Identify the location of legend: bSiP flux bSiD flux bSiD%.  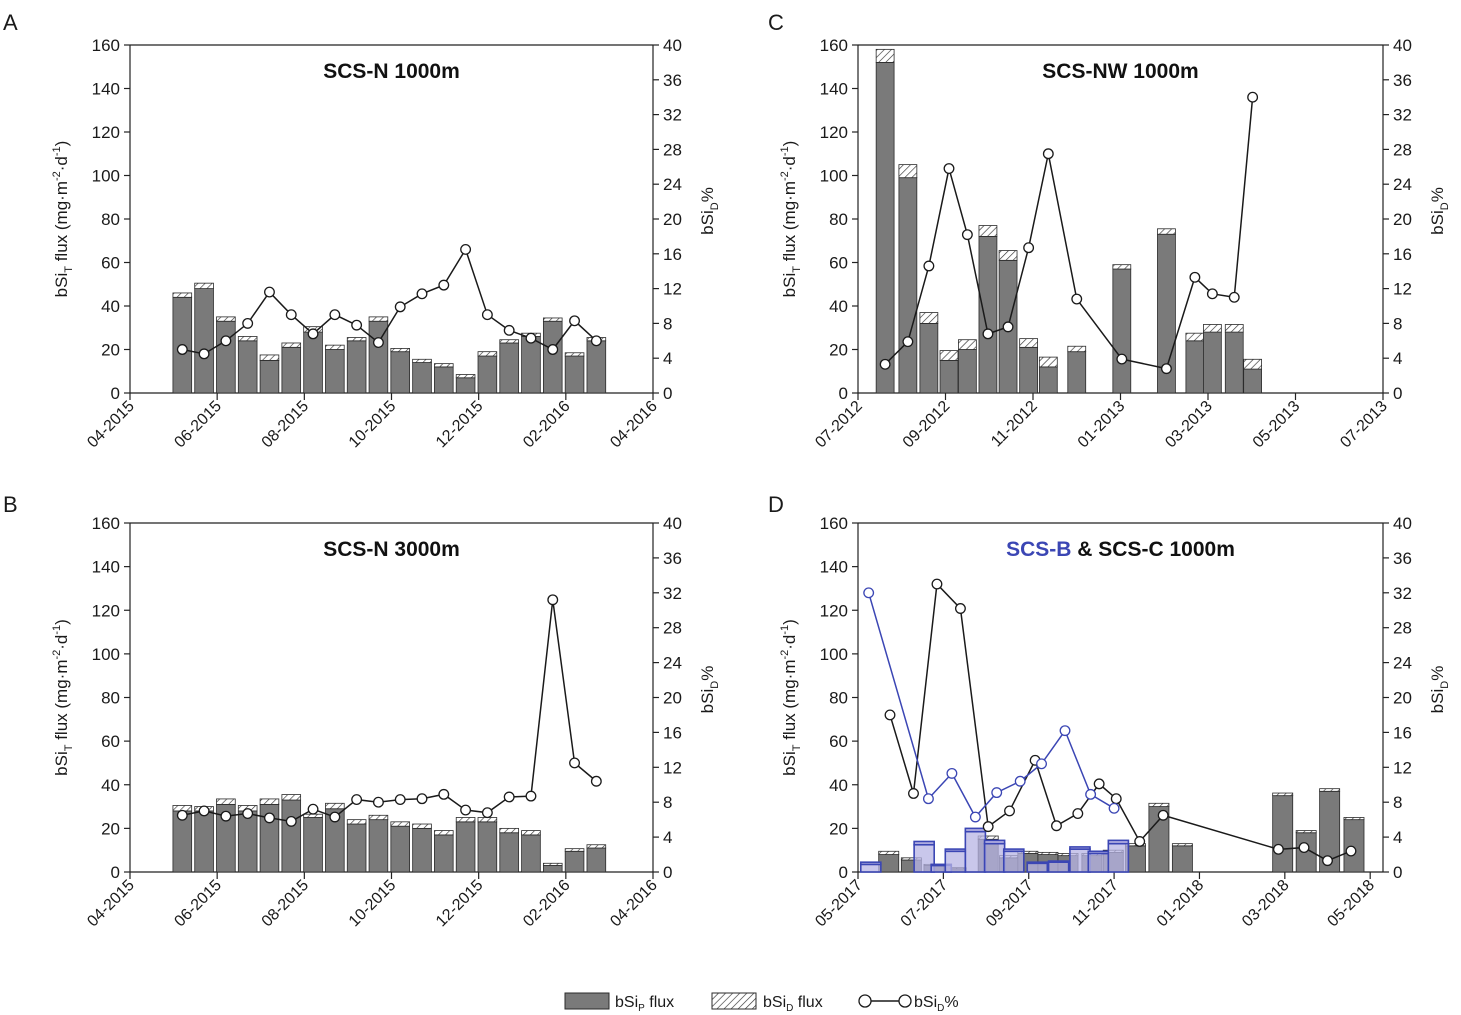
(761, 1003).